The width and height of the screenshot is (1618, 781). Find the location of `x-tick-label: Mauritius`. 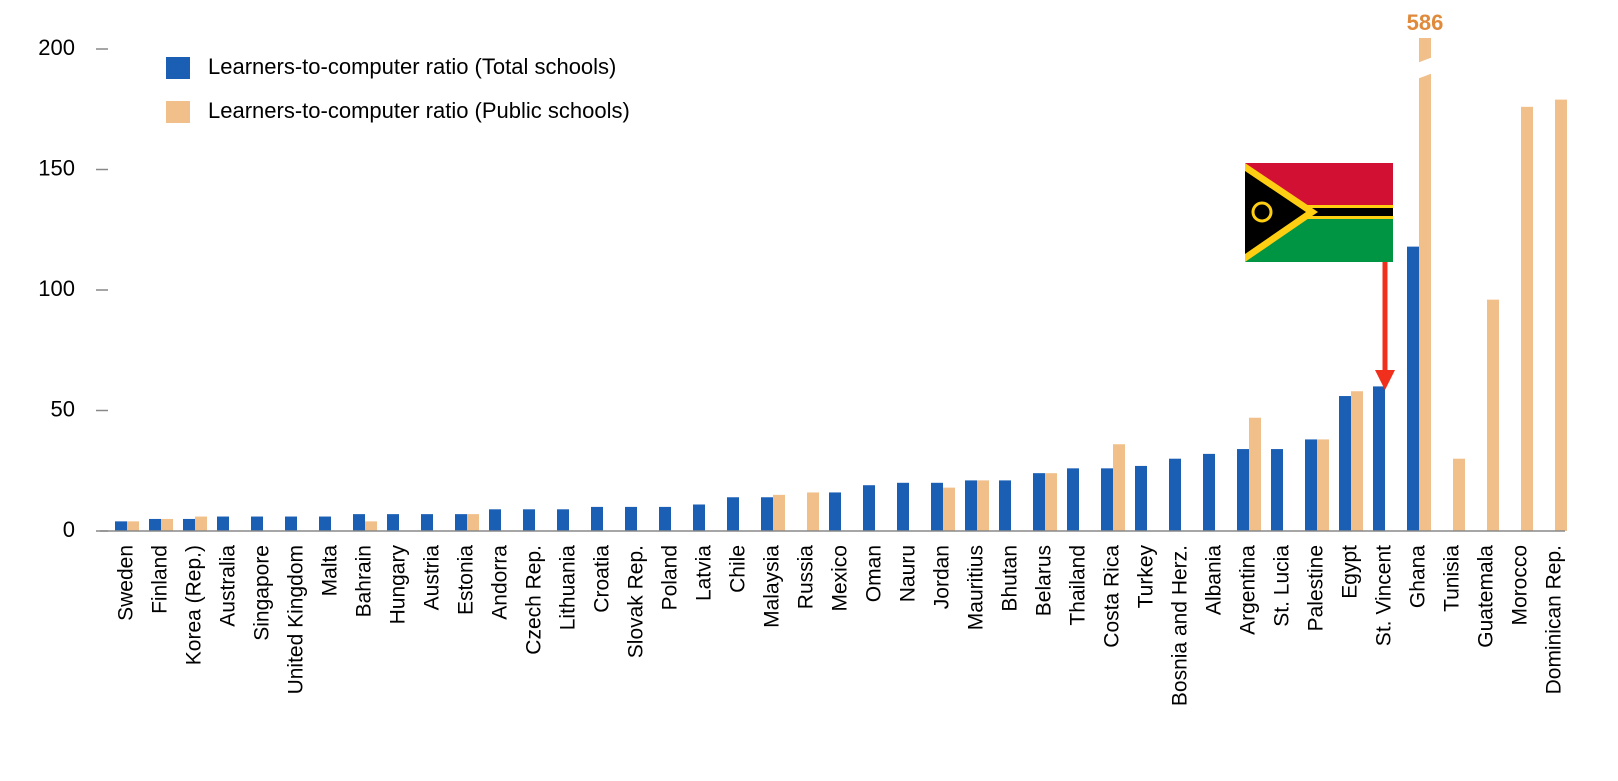

x-tick-label: Mauritius is located at coordinates (976, 587).